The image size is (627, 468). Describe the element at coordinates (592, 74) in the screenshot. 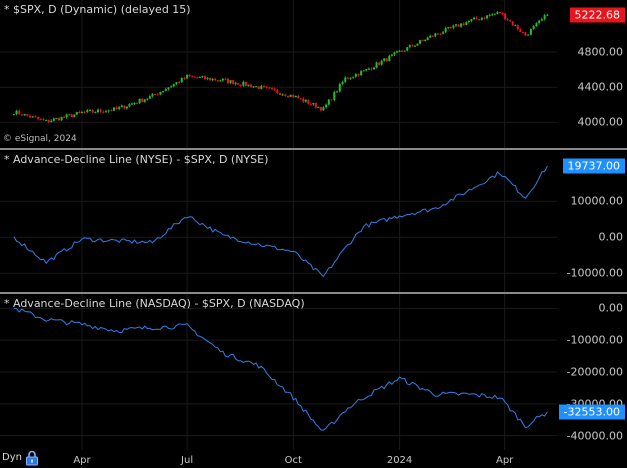

I see `spx-price-axis: 4000.00 4400.00 4800.00 5222.68` at that location.